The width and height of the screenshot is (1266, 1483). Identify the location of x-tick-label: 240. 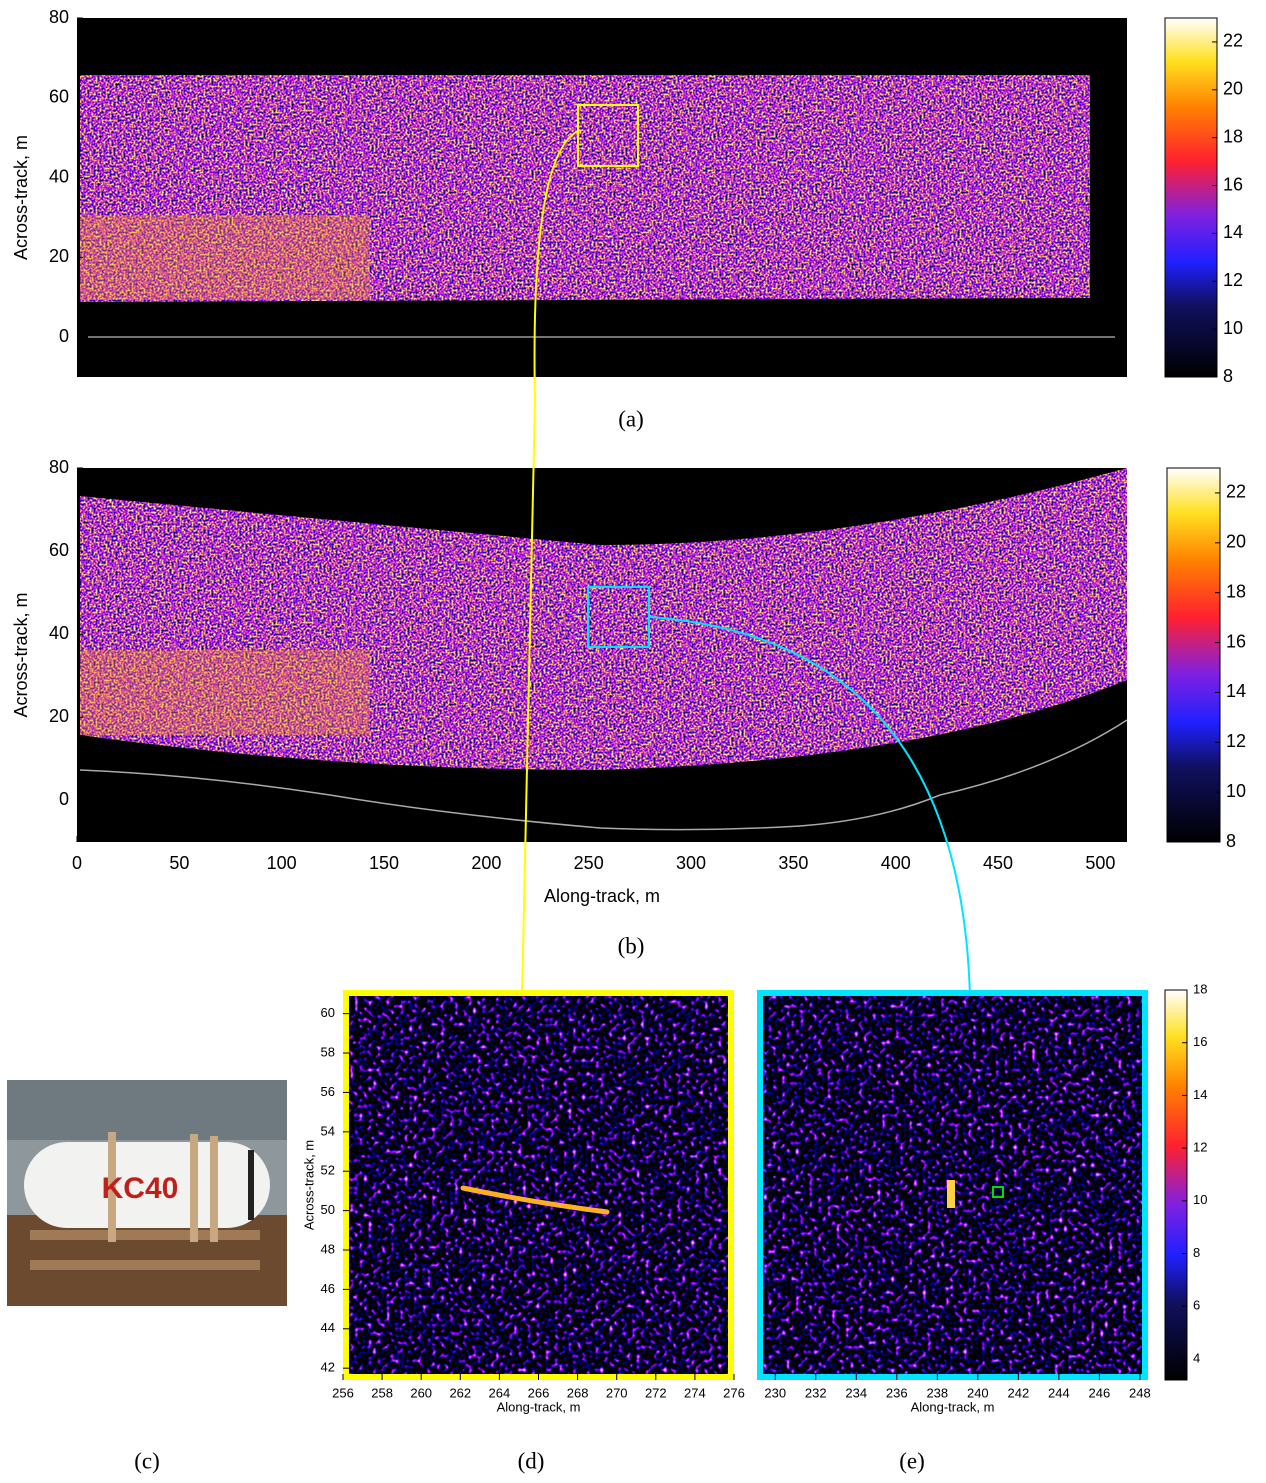
(978, 1392).